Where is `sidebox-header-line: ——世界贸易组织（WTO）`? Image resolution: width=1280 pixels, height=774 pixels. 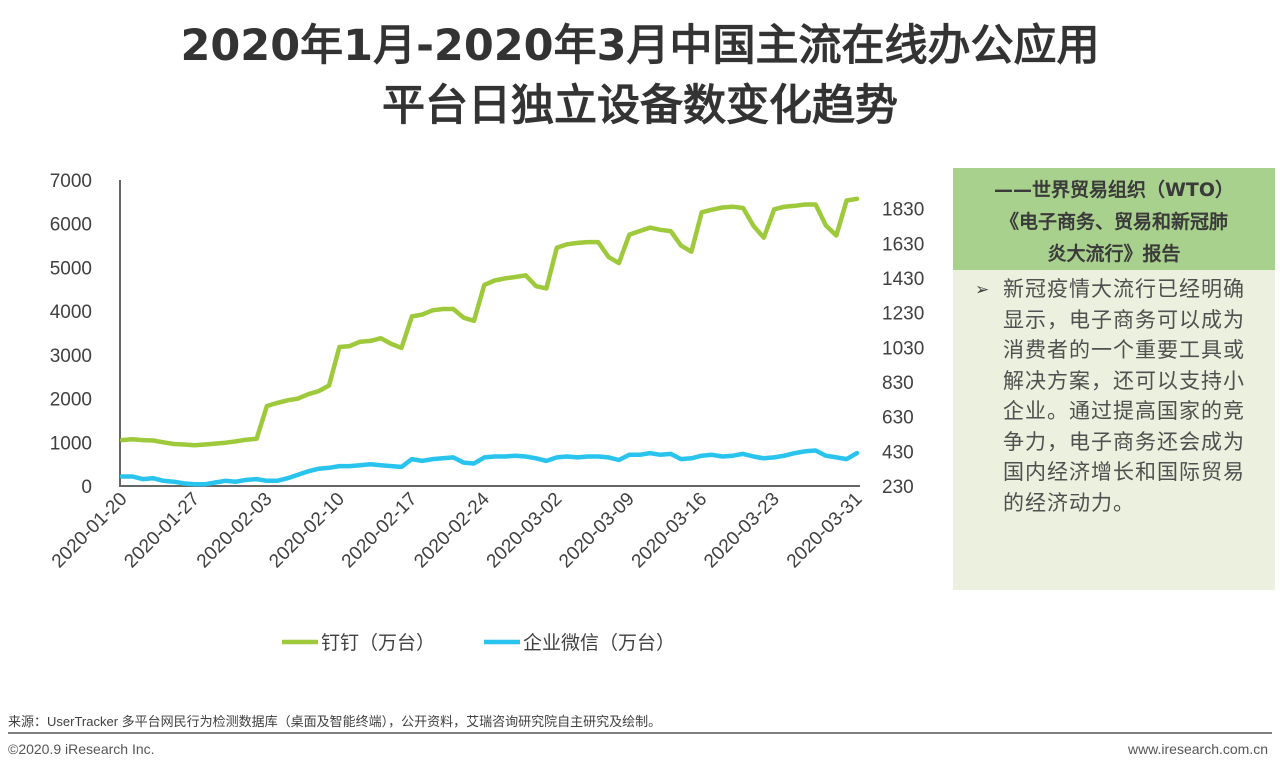 sidebox-header-line: ——世界贸易组织（WTO） is located at coordinates (1114, 190).